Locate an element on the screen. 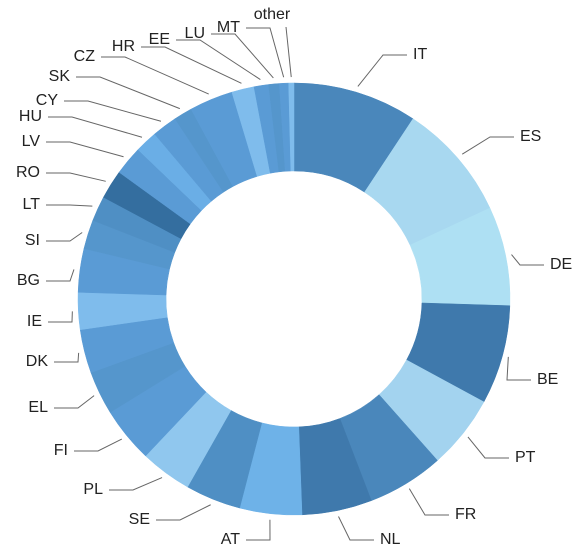 Image resolution: width=573 pixels, height=555 pixels. slice-label: DK is located at coordinates (37, 361).